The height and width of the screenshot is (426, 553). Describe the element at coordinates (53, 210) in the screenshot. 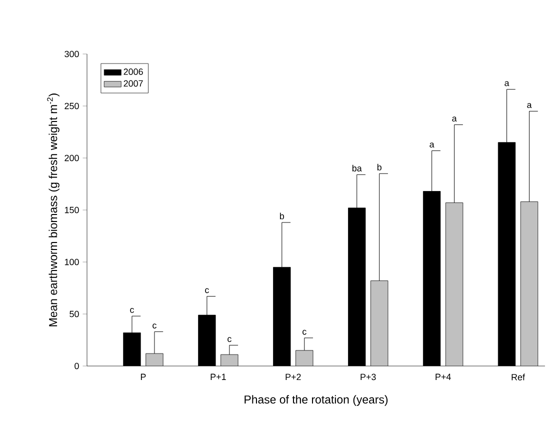

I see `y-axis-title: Mean earthworm biomass (g fresh weight m$^{-2}$)` at that location.